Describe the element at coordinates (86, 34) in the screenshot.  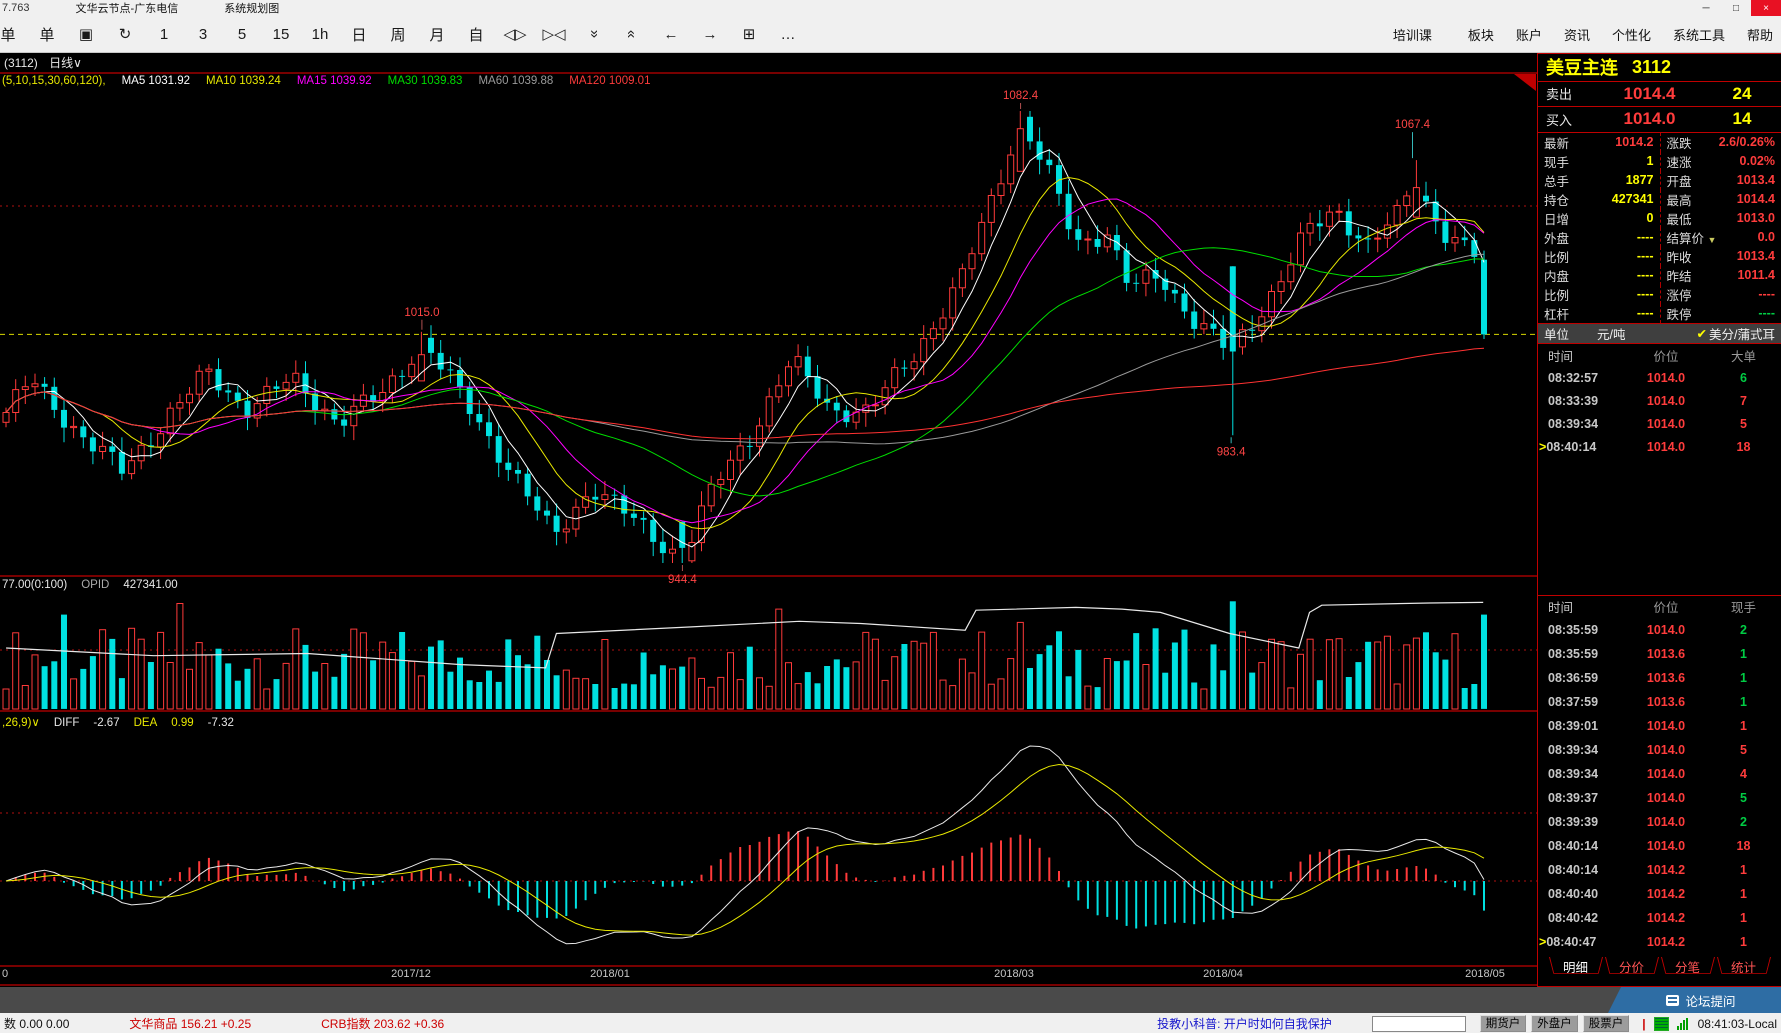
I see `save-icon: ▣` at that location.